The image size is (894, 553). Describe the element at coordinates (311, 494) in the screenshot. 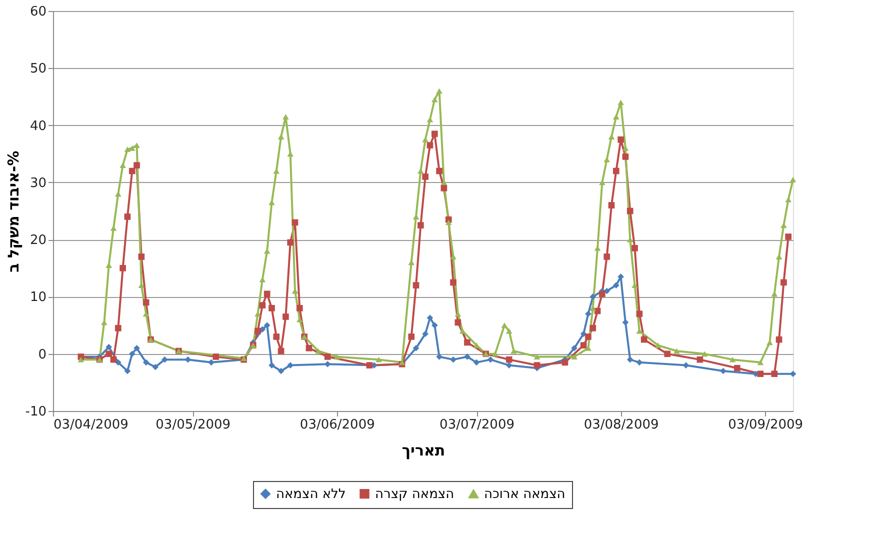

I see `legend-label: ללא הצמאה` at that location.